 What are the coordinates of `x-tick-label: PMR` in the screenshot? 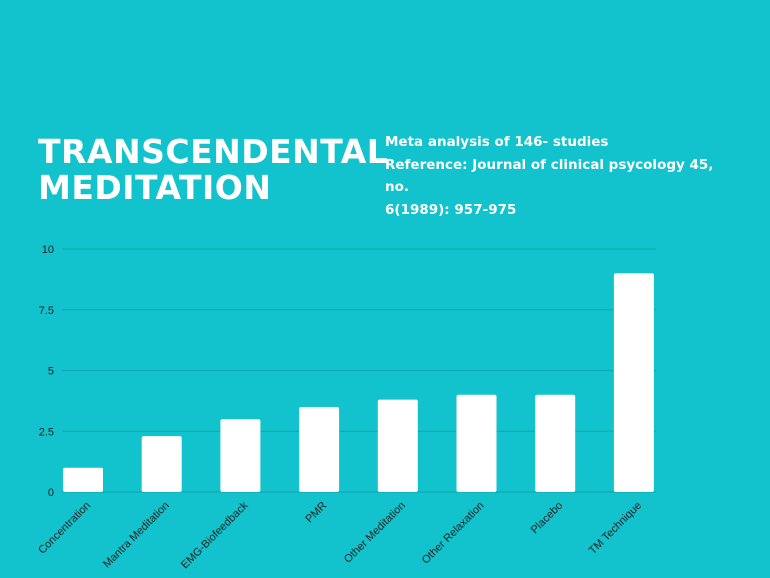 It's located at (316, 513).